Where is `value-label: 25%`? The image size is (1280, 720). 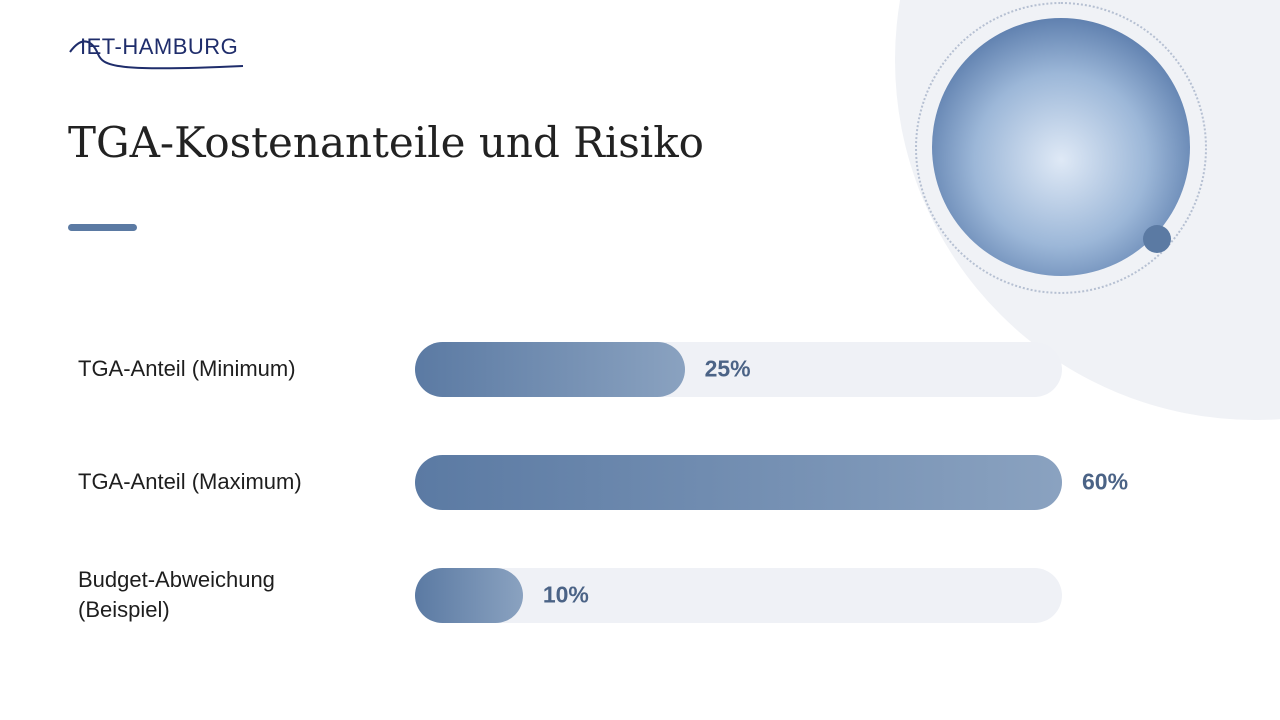 value-label: 25% is located at coordinates (727, 368).